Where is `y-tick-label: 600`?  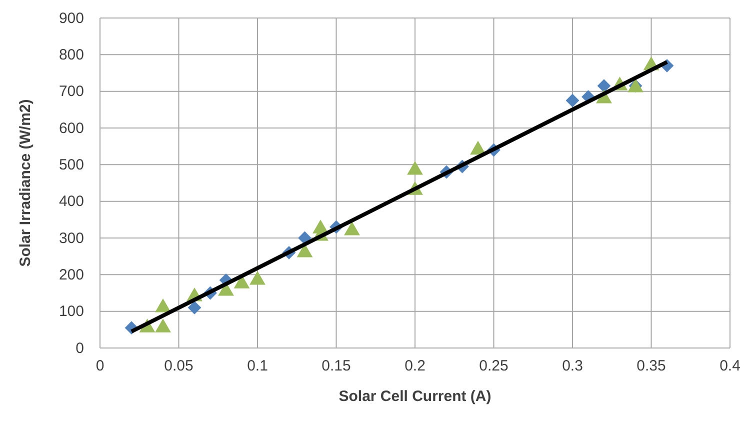 y-tick-label: 600 is located at coordinates (71, 128).